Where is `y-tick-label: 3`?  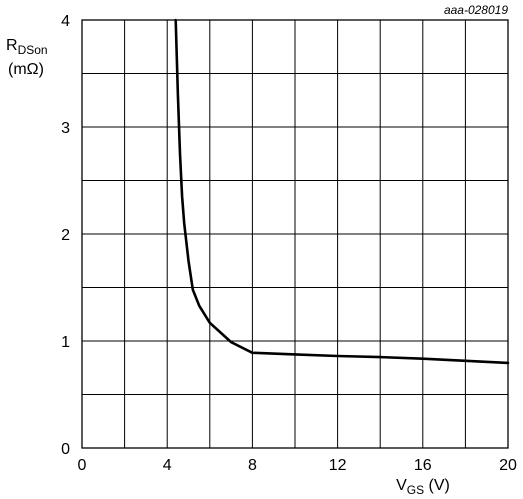 y-tick-label: 3 is located at coordinates (65, 128).